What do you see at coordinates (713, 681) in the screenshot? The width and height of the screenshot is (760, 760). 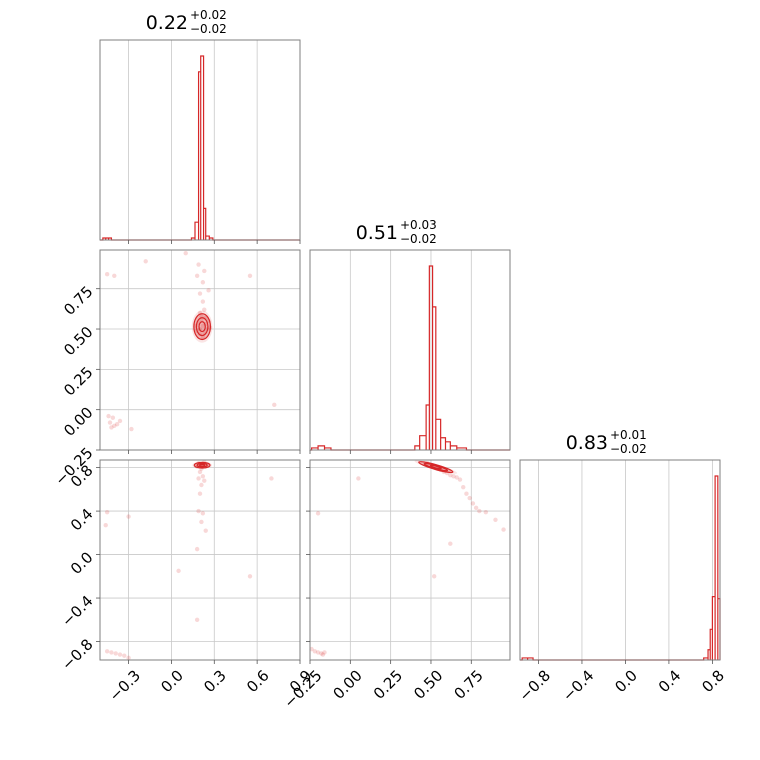 I see `x-tick-label: 0.8` at bounding box center [713, 681].